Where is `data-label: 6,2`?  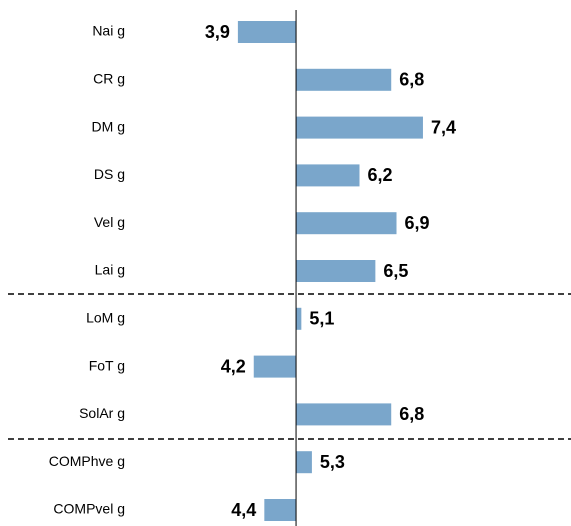
data-label: 6,2 is located at coordinates (380, 175).